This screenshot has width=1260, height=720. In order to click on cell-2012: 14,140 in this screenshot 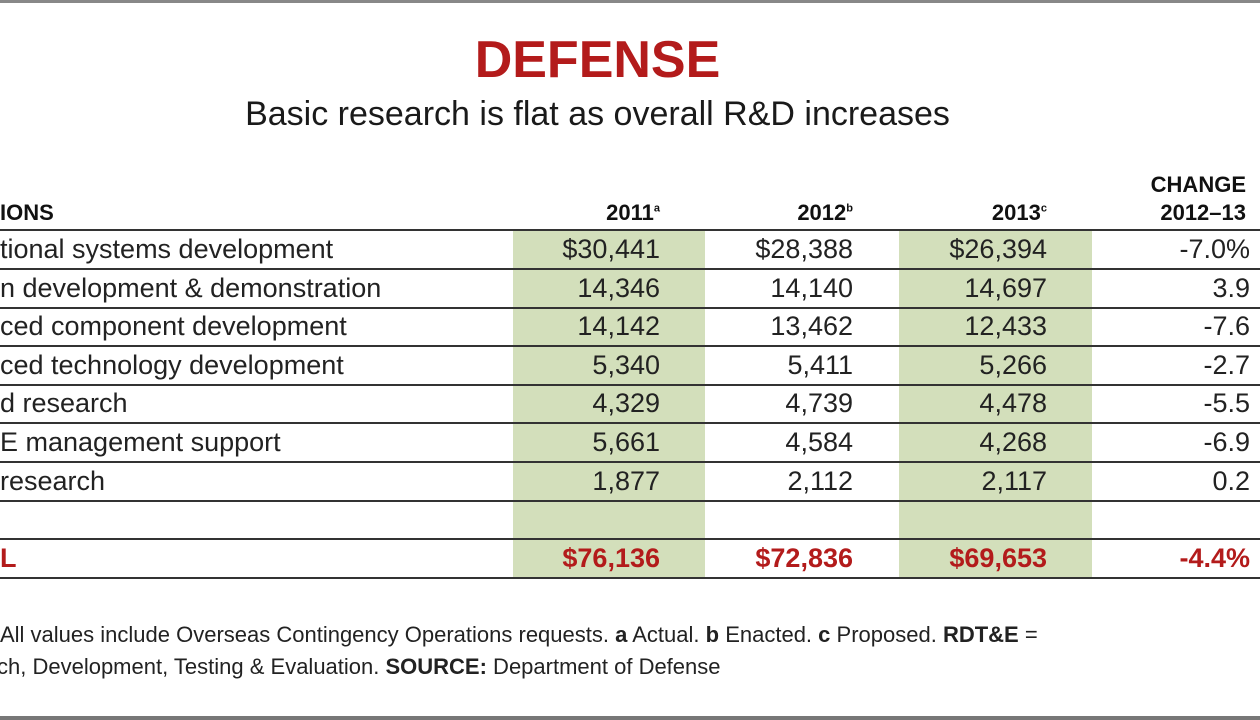, I will do `click(811, 287)`.